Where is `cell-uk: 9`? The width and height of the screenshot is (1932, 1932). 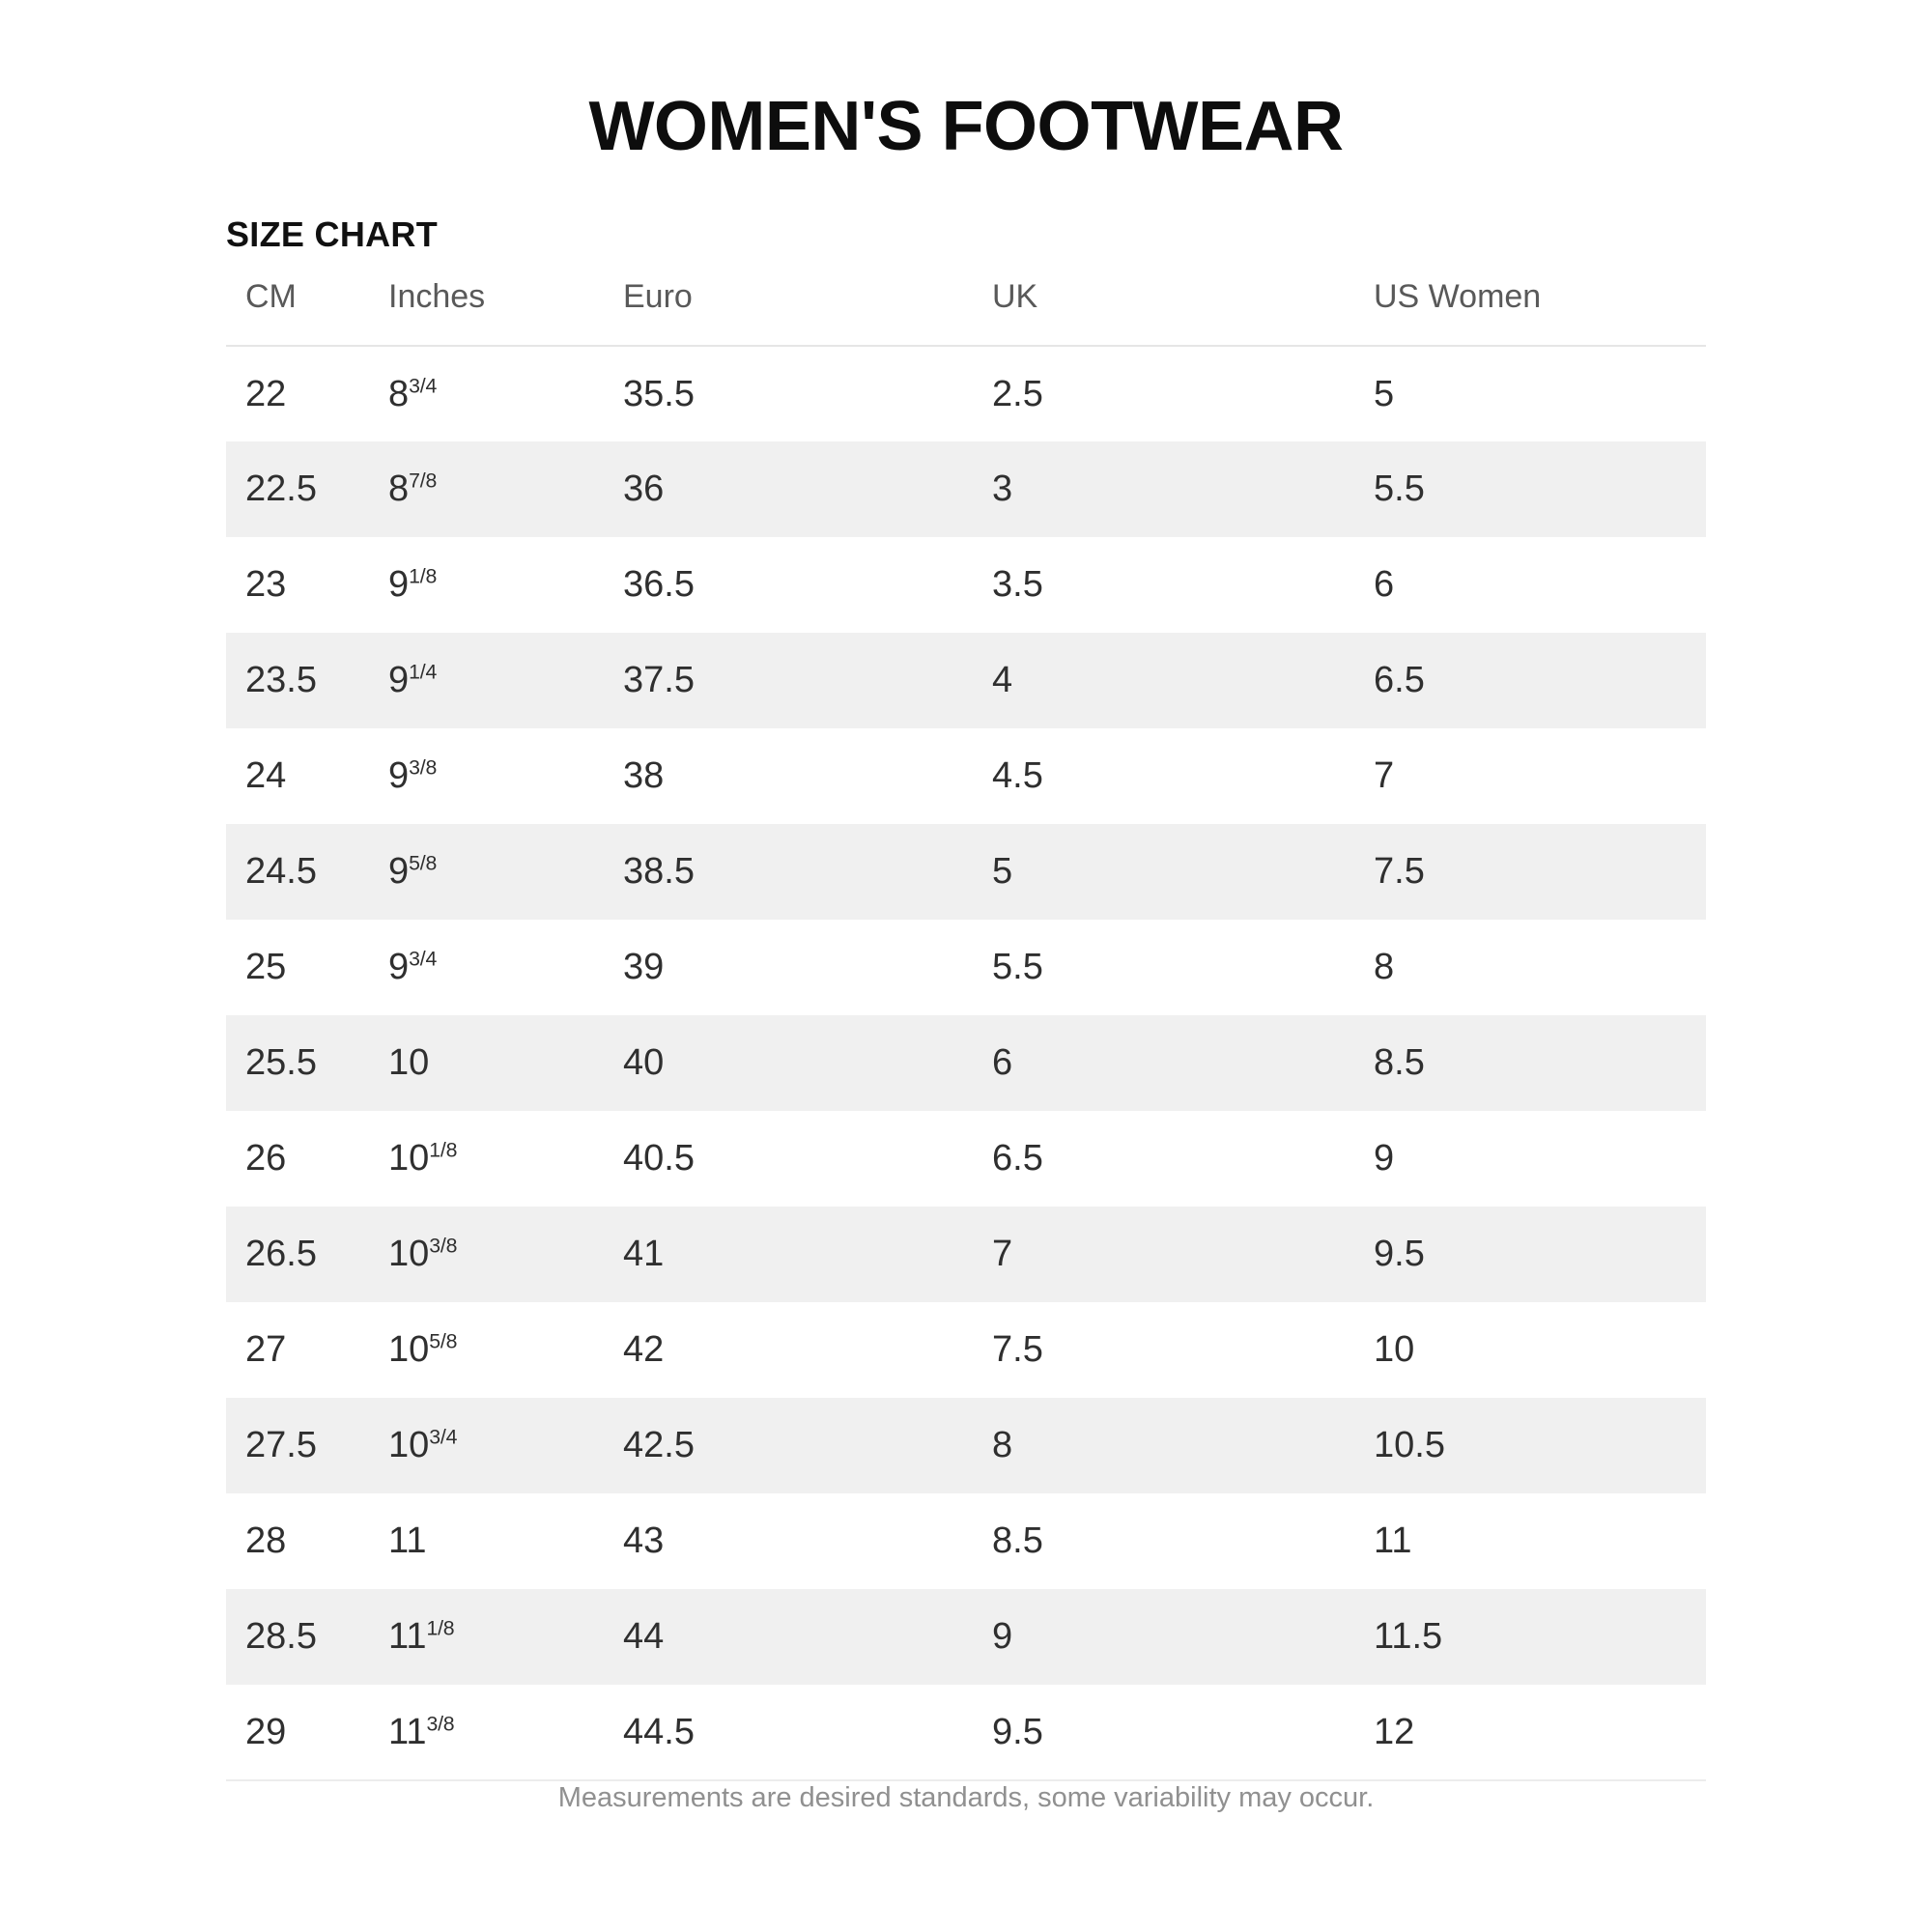
cell-uk: 9 is located at coordinates (1163, 1637).